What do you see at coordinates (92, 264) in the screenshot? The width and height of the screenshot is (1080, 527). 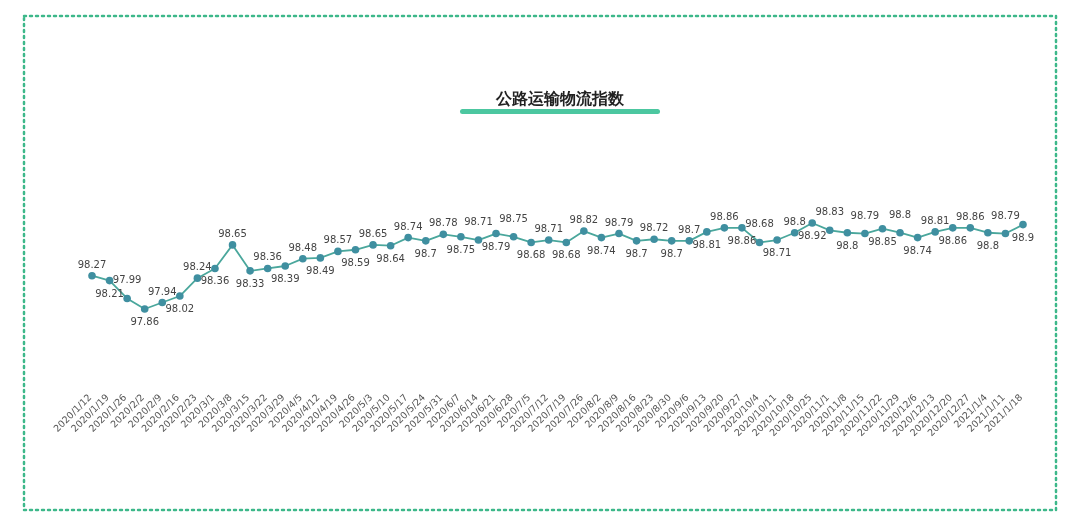 I see `data-label: 98.27` at bounding box center [92, 264].